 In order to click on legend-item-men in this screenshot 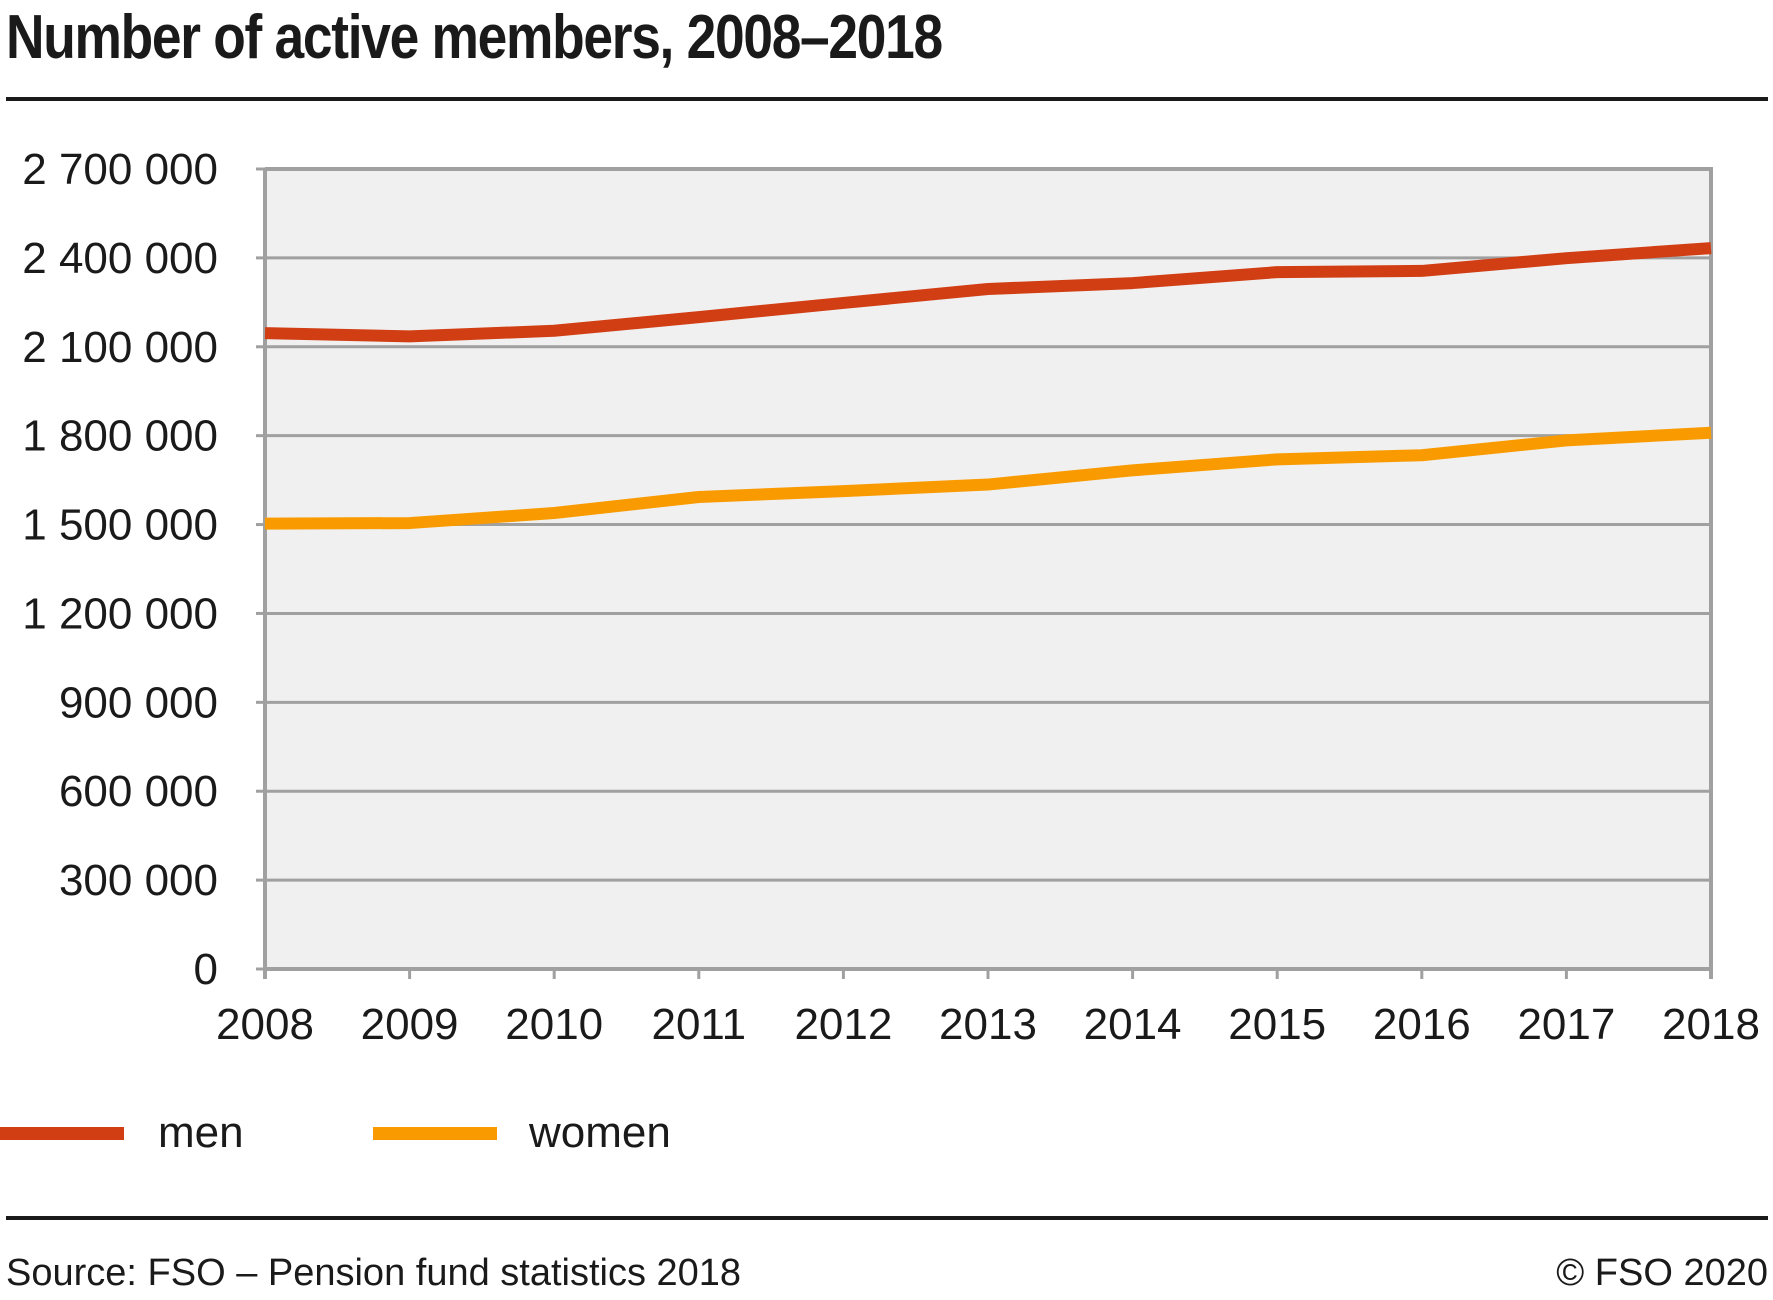, I will do `click(62, 1133)`.